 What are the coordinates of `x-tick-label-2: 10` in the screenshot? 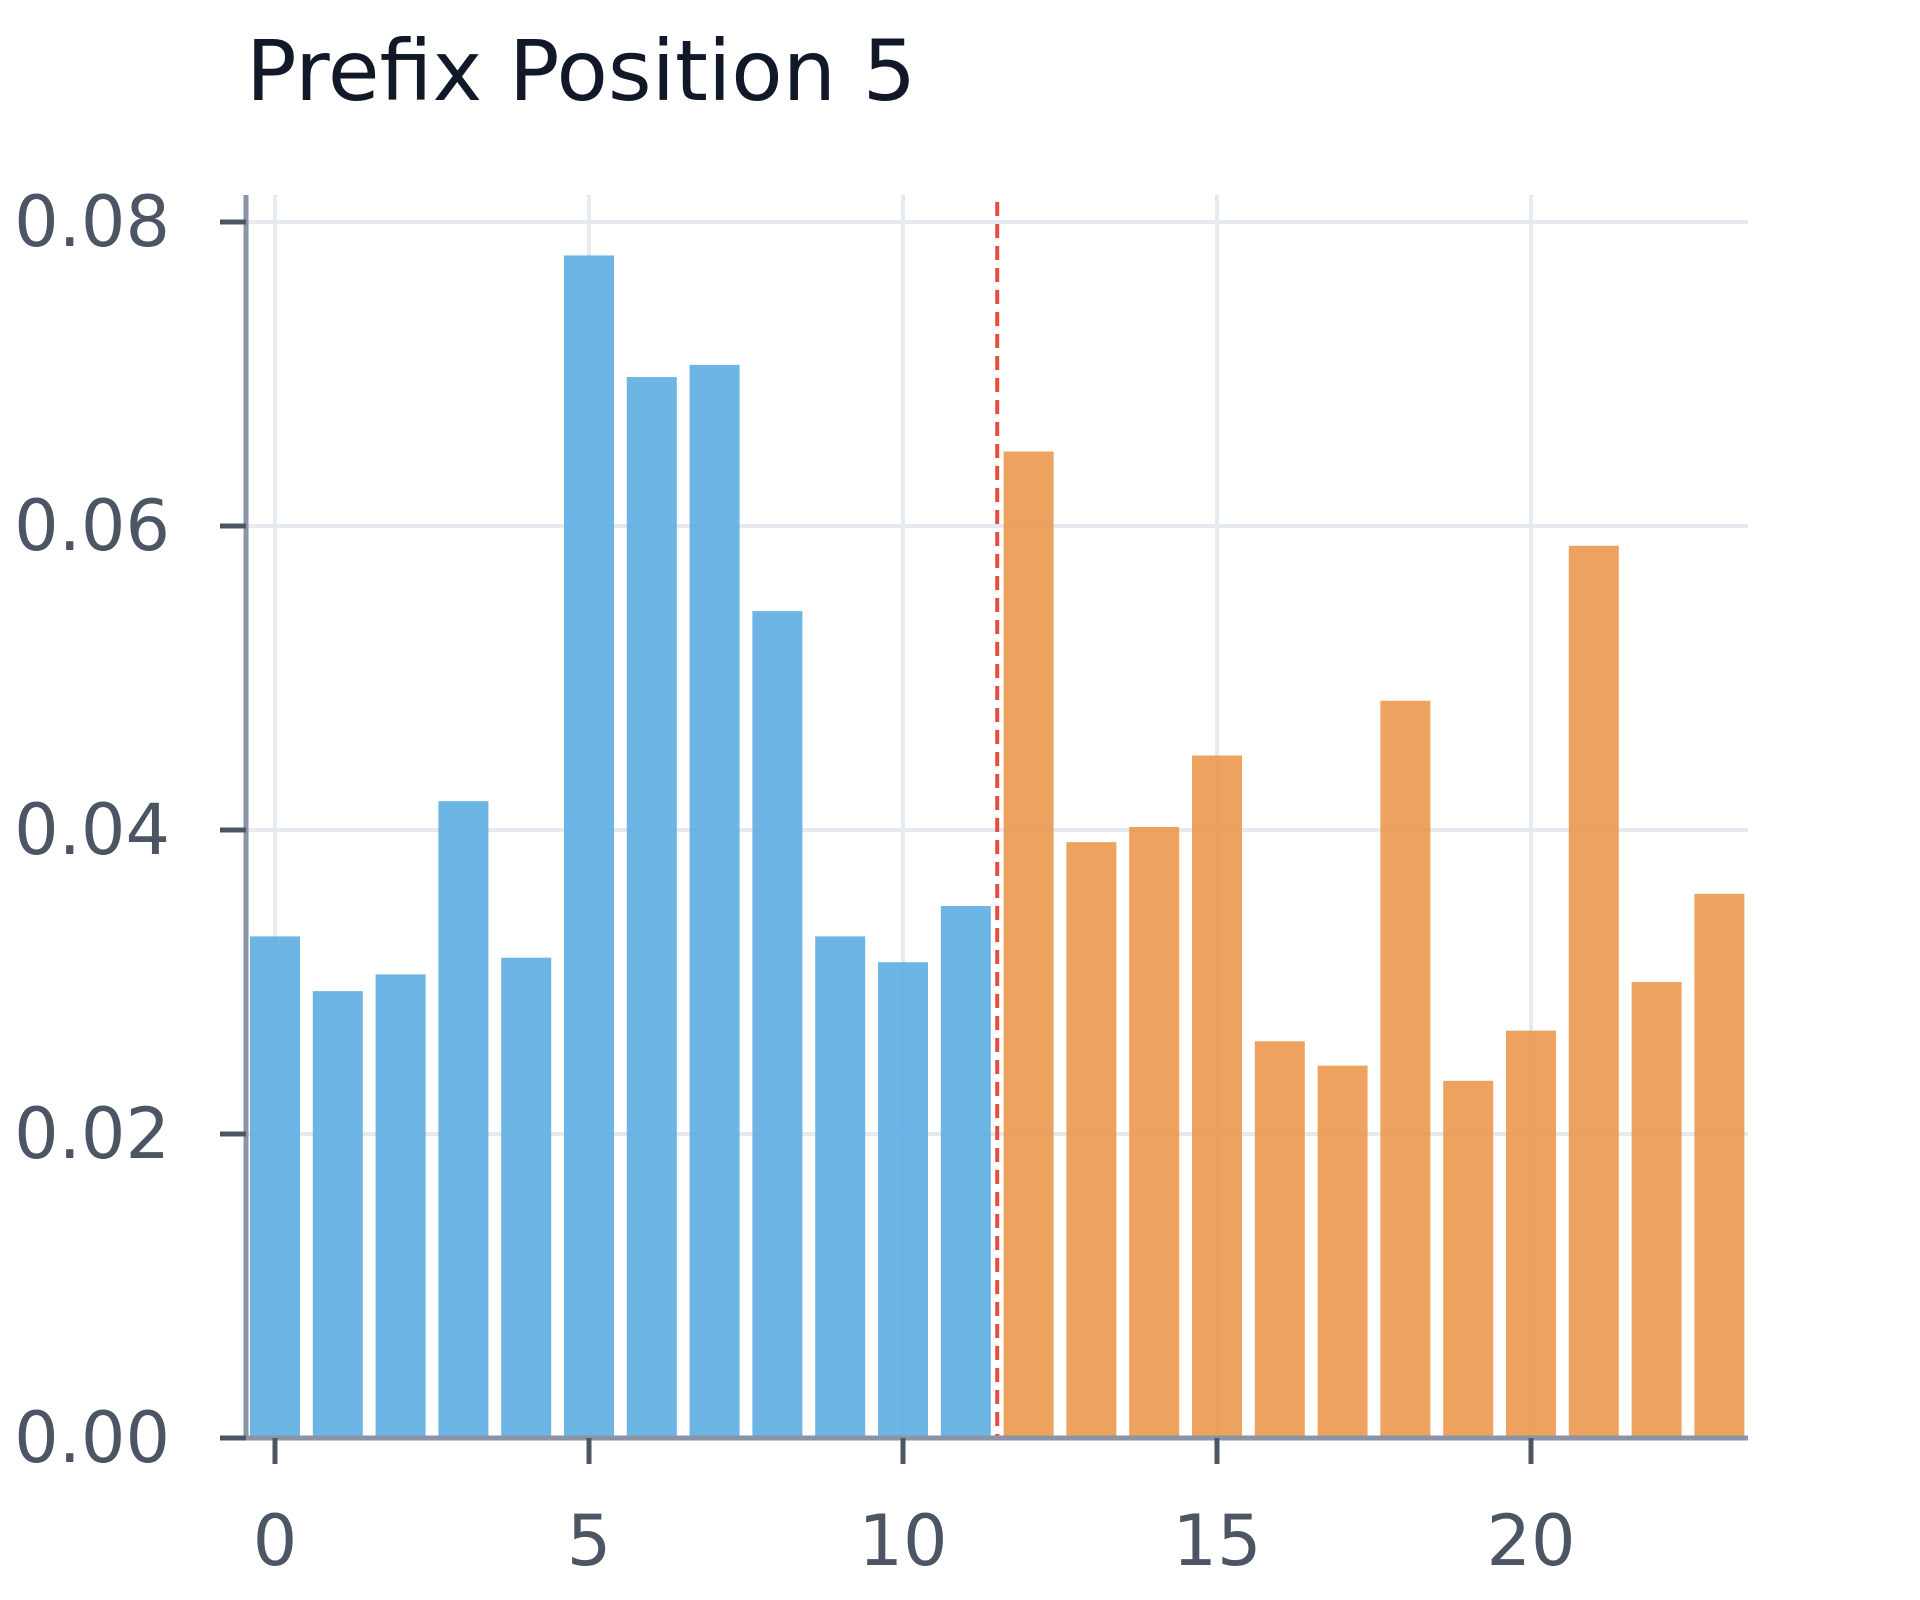 It's located at (902, 1541).